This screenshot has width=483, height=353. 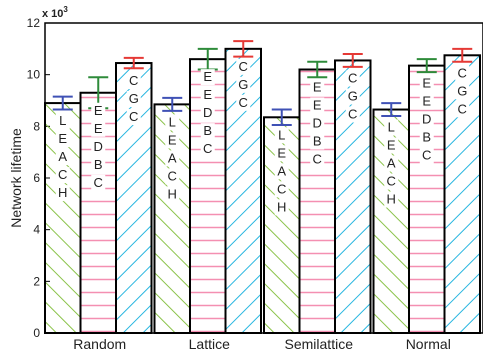 What do you see at coordinates (428, 344) in the screenshot?
I see `x-category-label: Normal` at bounding box center [428, 344].